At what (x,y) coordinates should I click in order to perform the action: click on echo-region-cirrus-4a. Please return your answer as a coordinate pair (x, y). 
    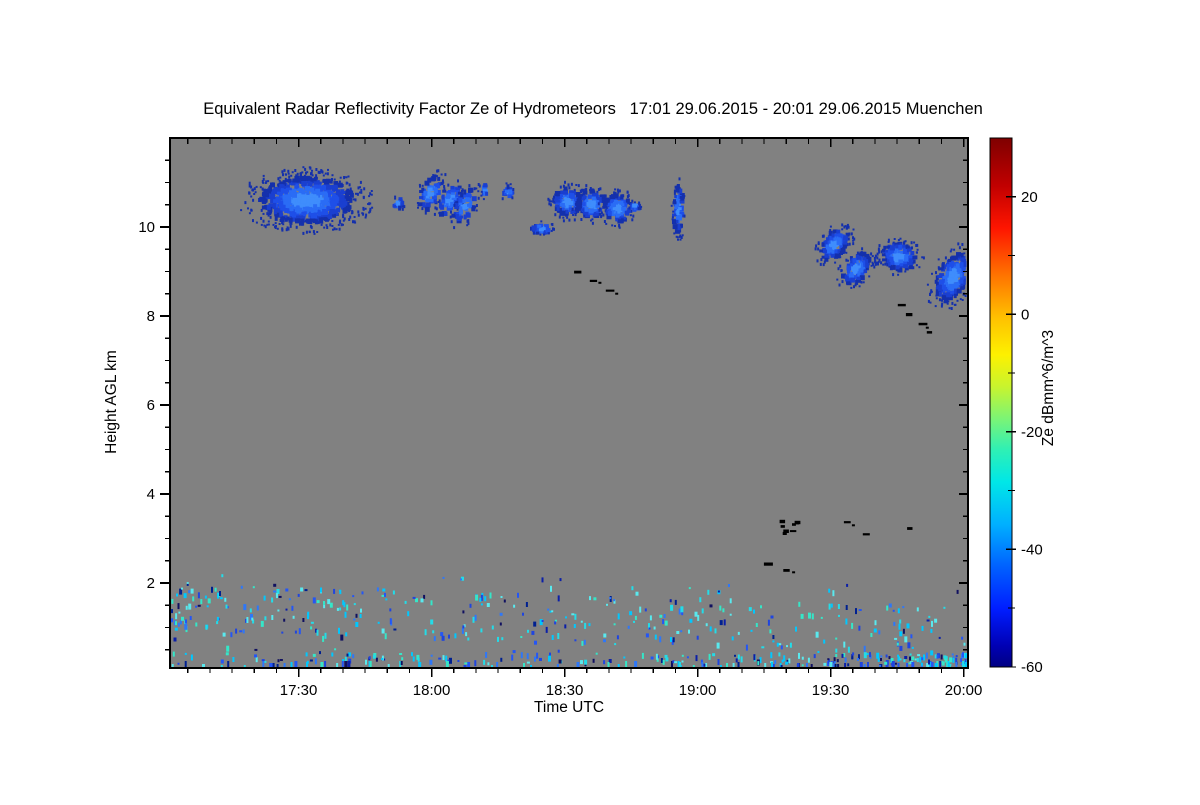
    Looking at the image, I should click on (484, 192).